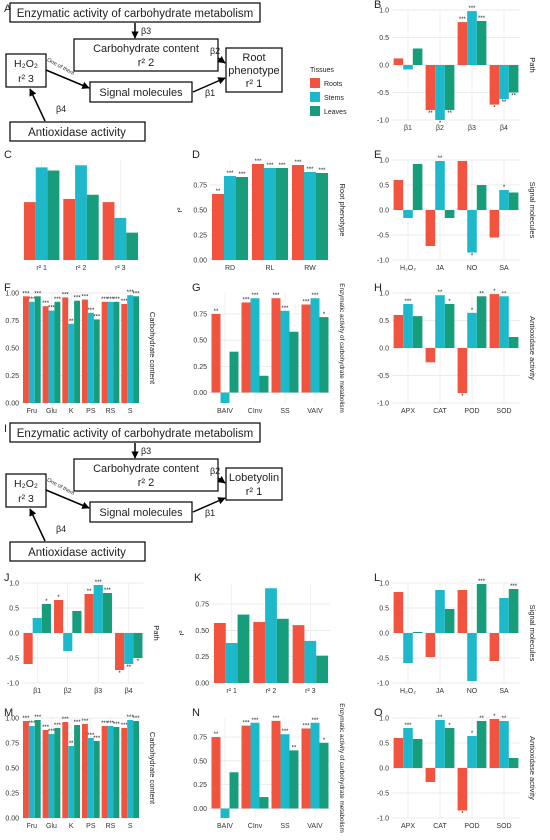  I want to click on arrow-b1, so click(209, 85).